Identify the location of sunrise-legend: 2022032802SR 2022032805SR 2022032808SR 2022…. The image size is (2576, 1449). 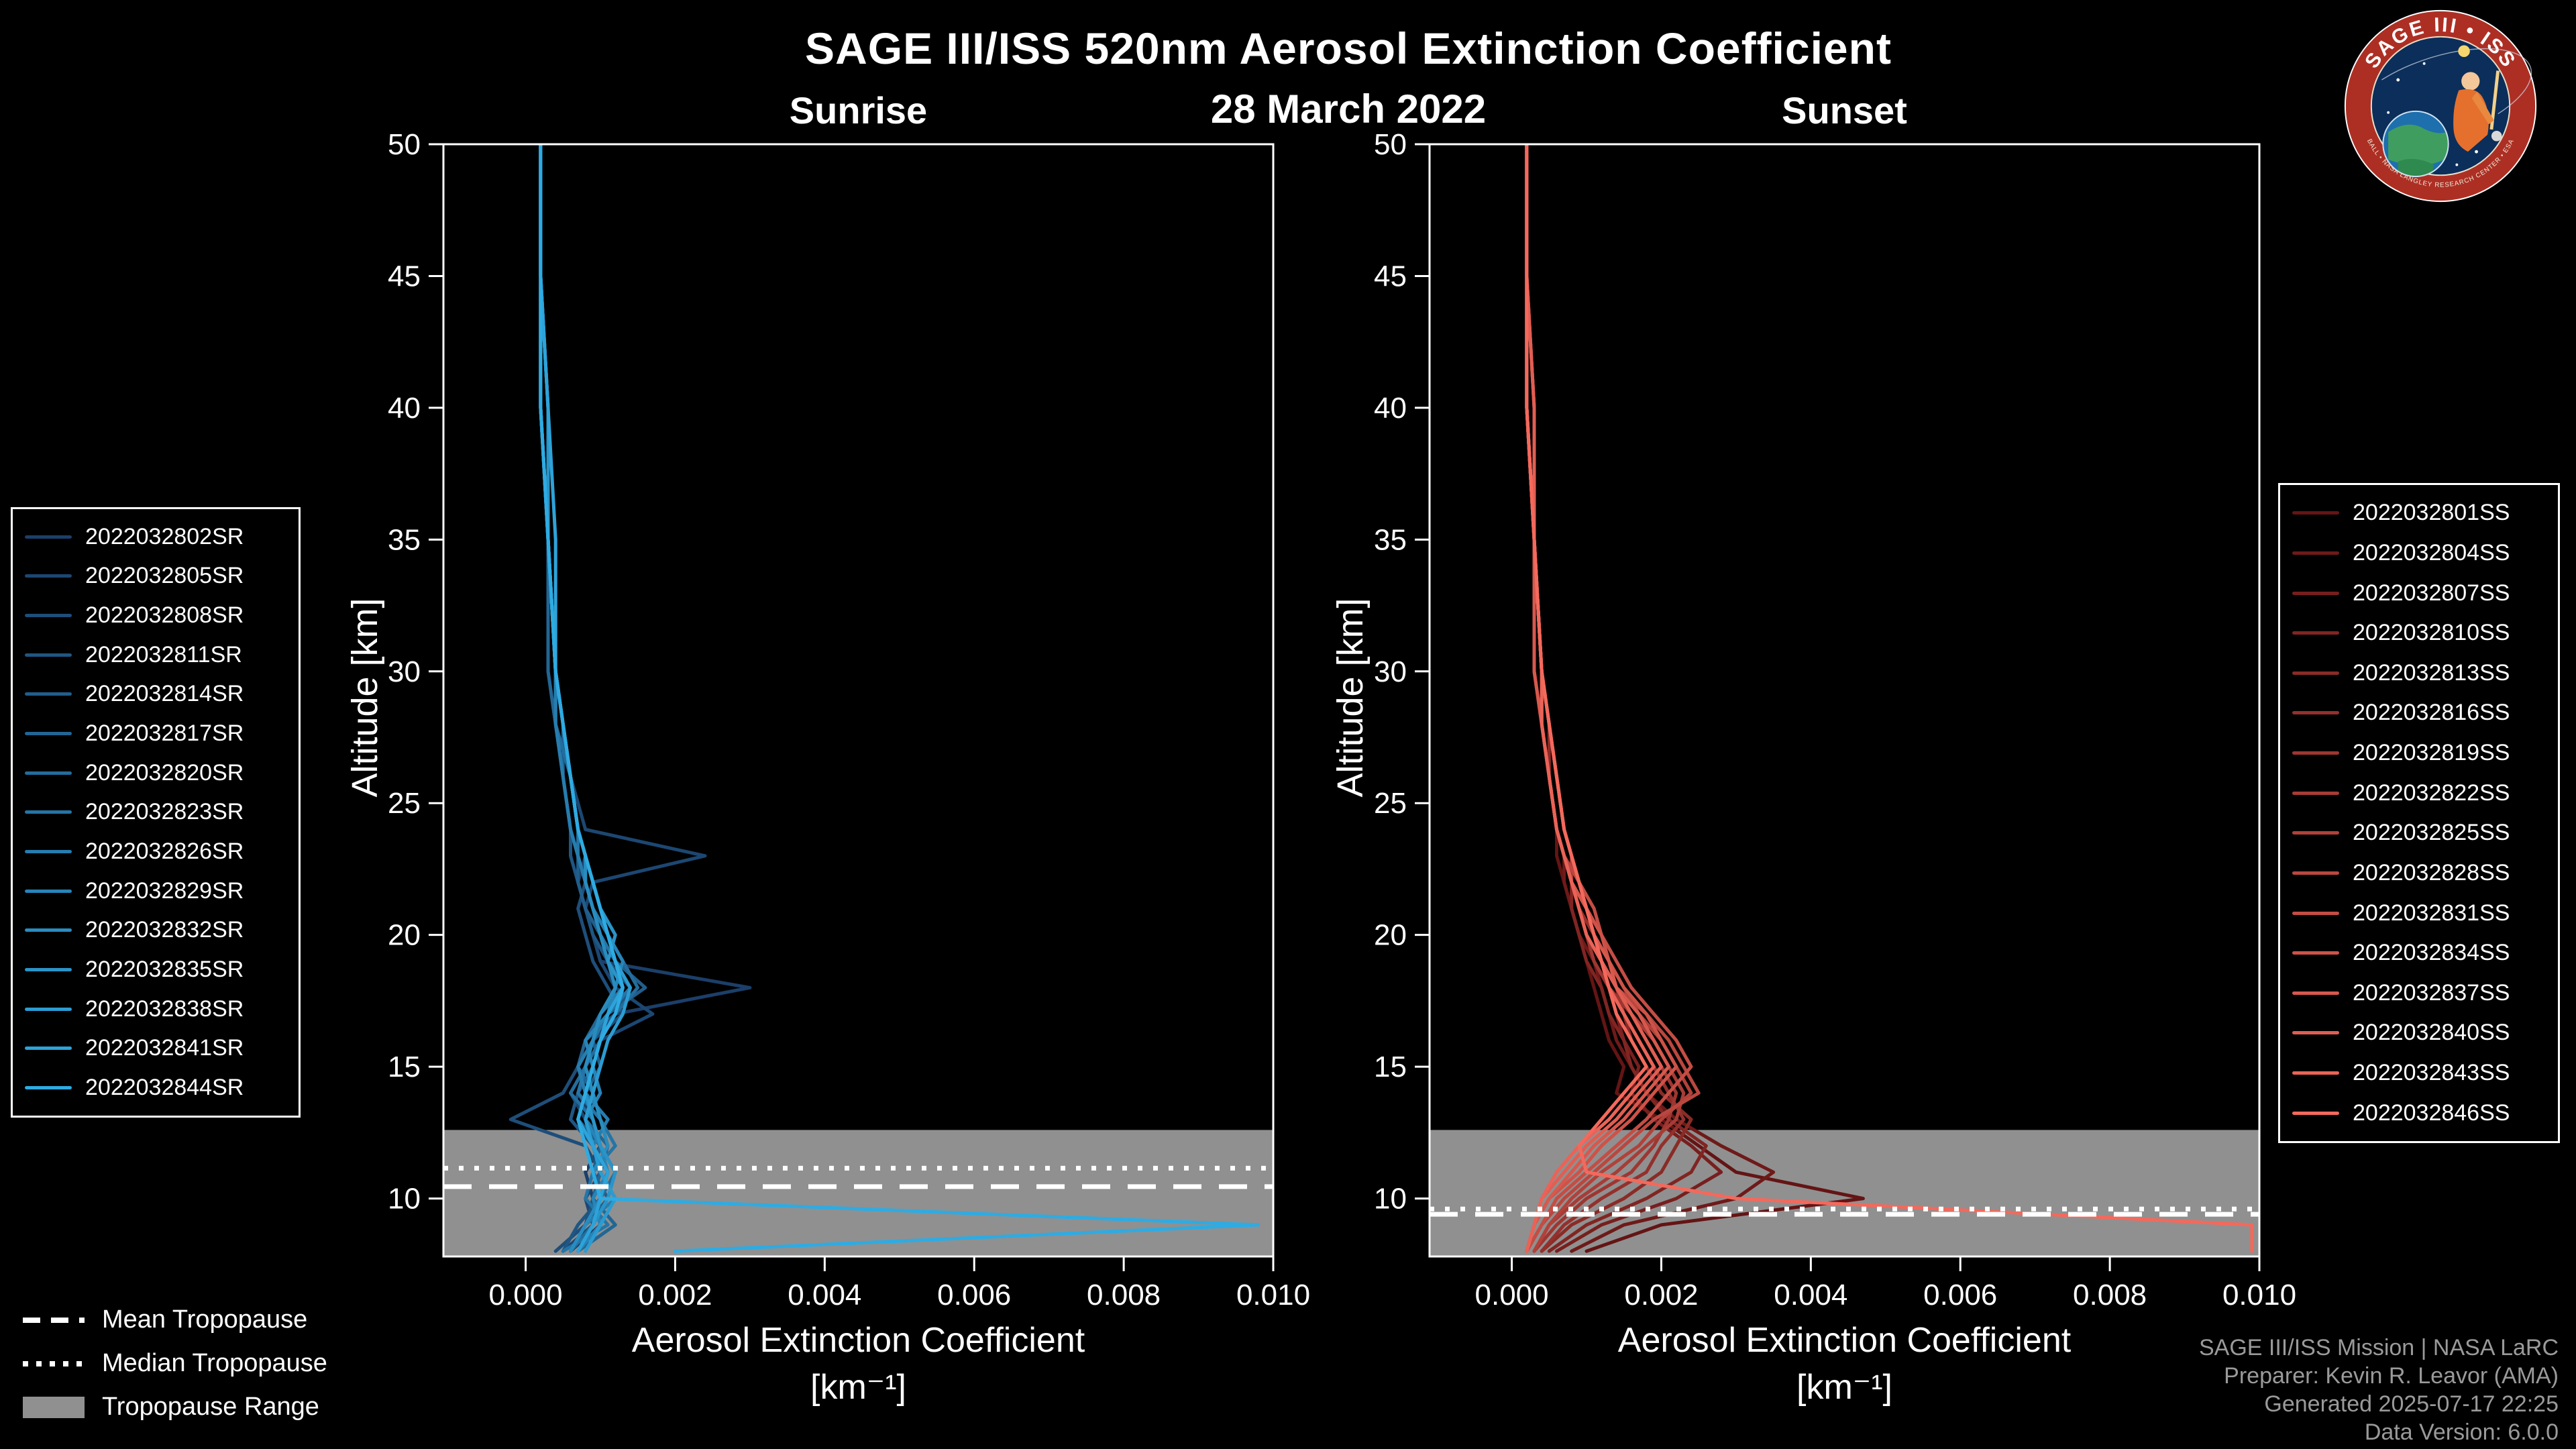
(156, 812).